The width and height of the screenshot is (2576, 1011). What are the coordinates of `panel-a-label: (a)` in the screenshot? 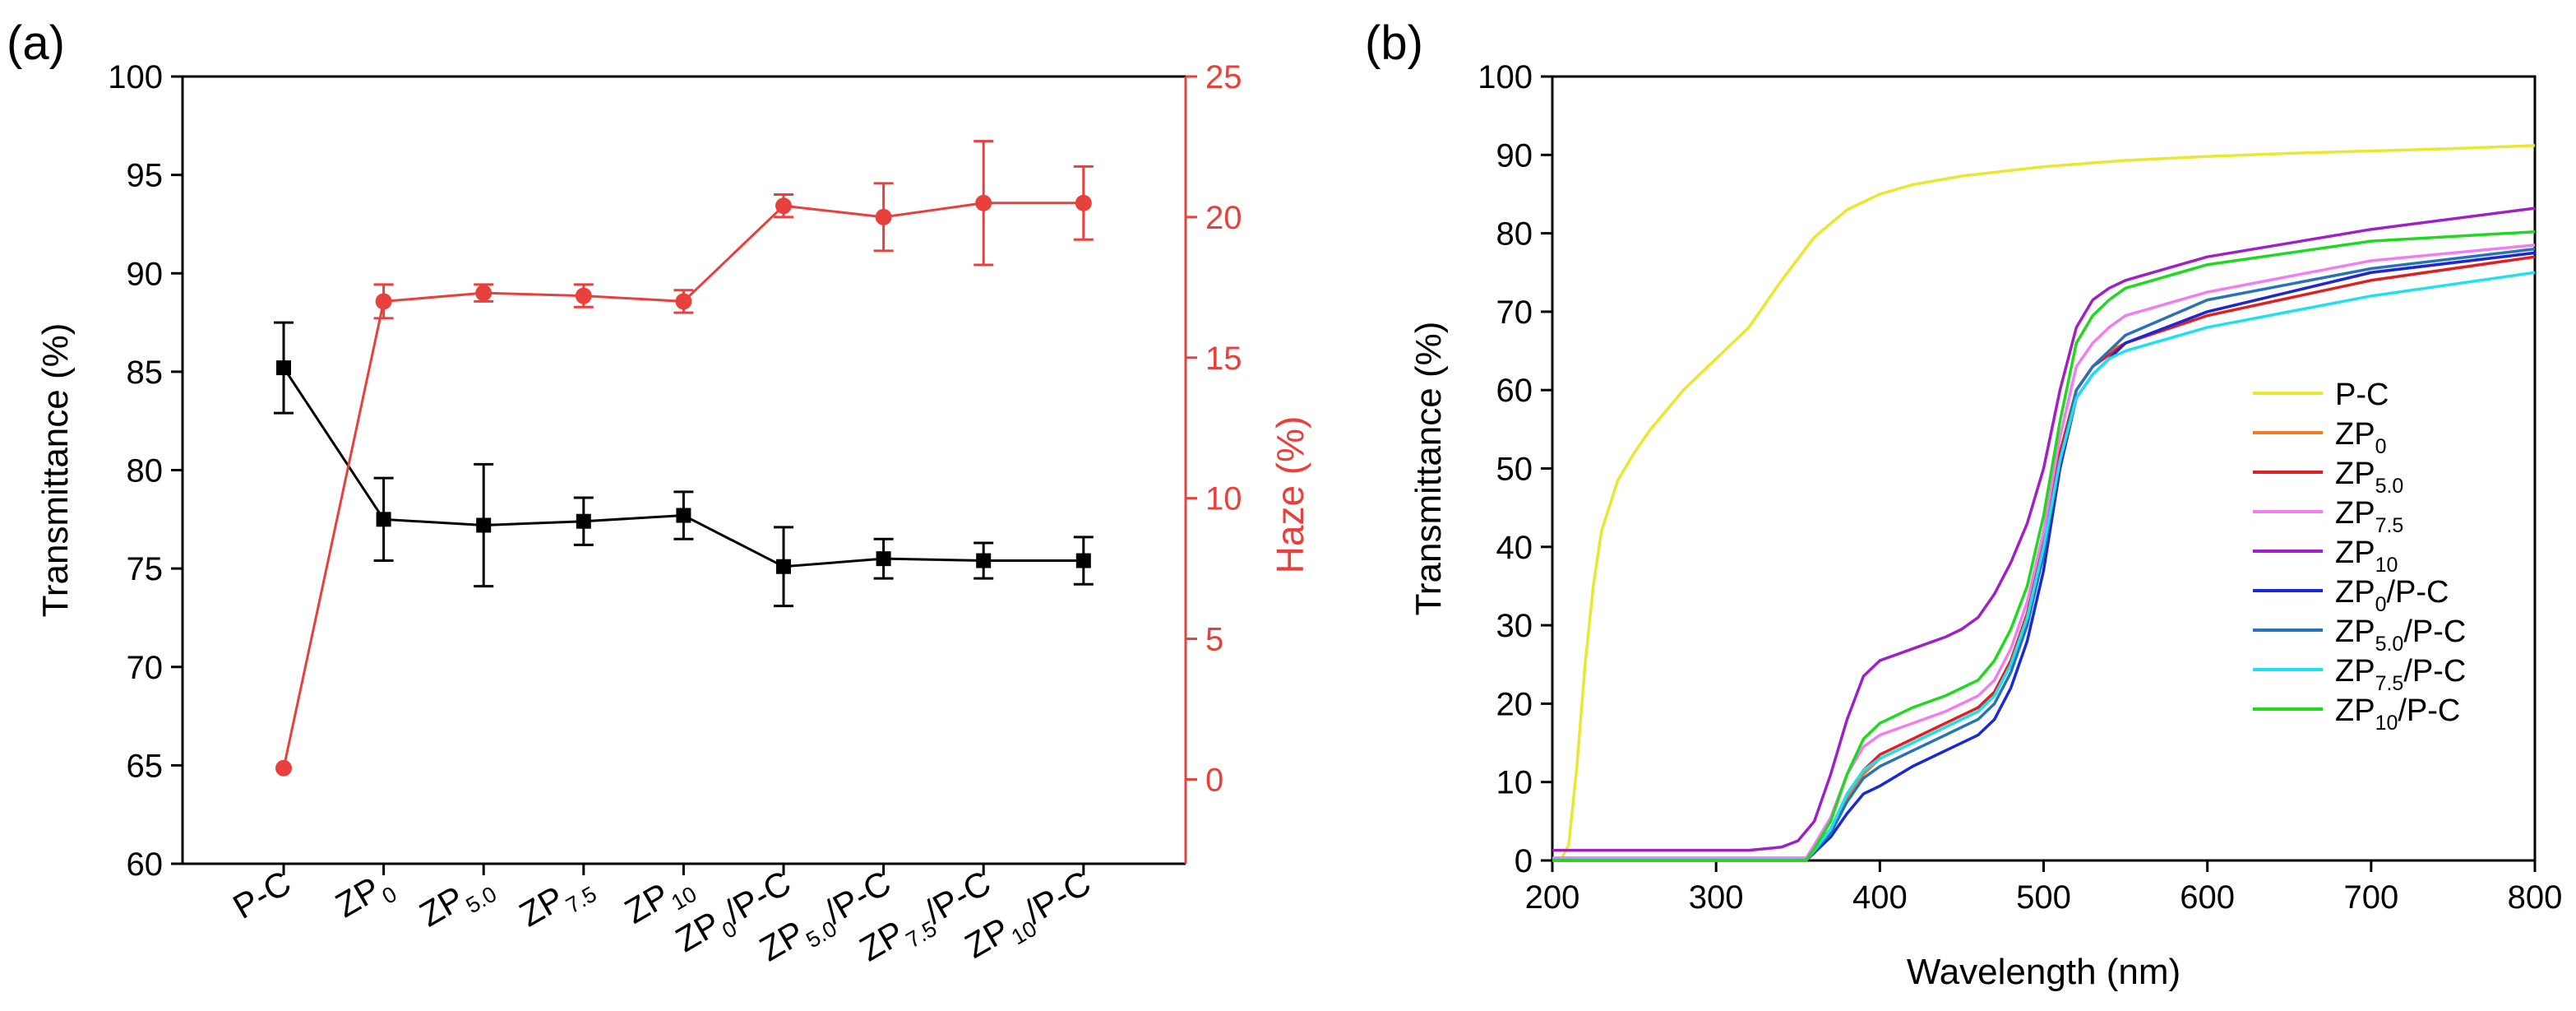 It's located at (36, 43).